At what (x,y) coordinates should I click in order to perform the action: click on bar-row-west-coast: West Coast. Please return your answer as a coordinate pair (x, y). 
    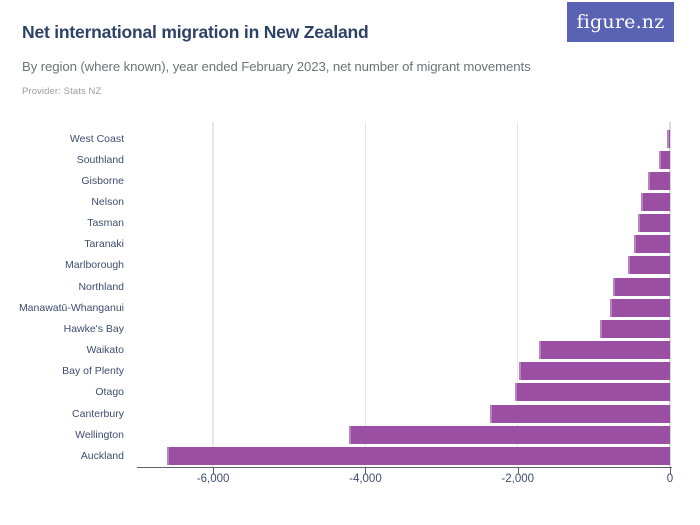
    Looking at the image, I should click on (350, 138).